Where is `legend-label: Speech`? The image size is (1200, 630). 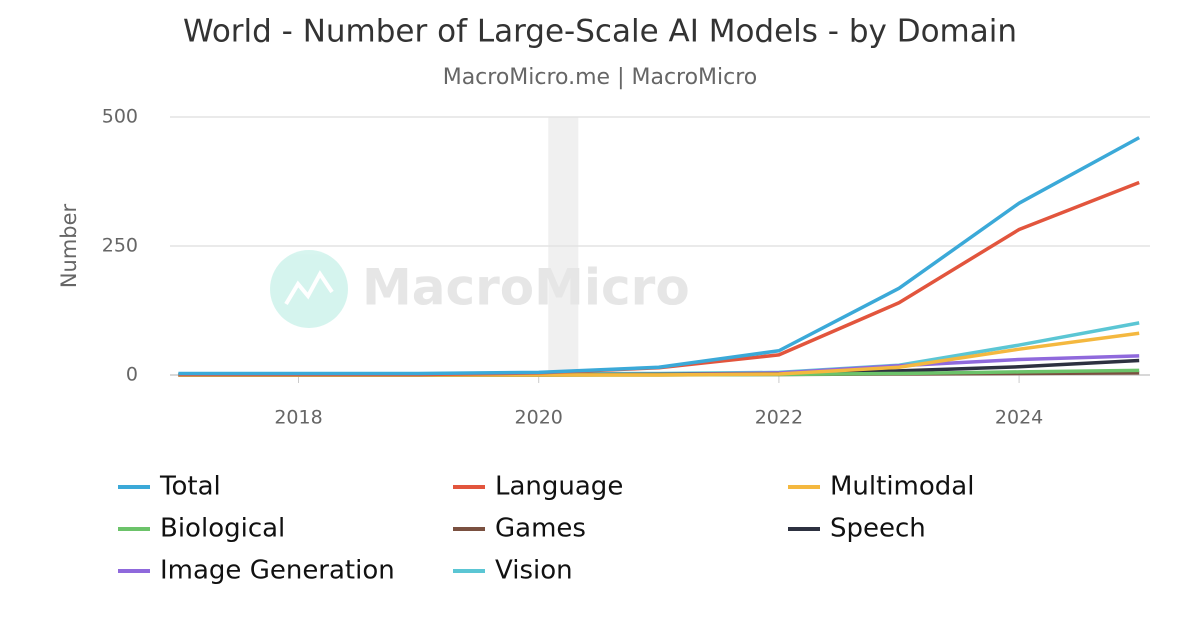 legend-label: Speech is located at coordinates (878, 529).